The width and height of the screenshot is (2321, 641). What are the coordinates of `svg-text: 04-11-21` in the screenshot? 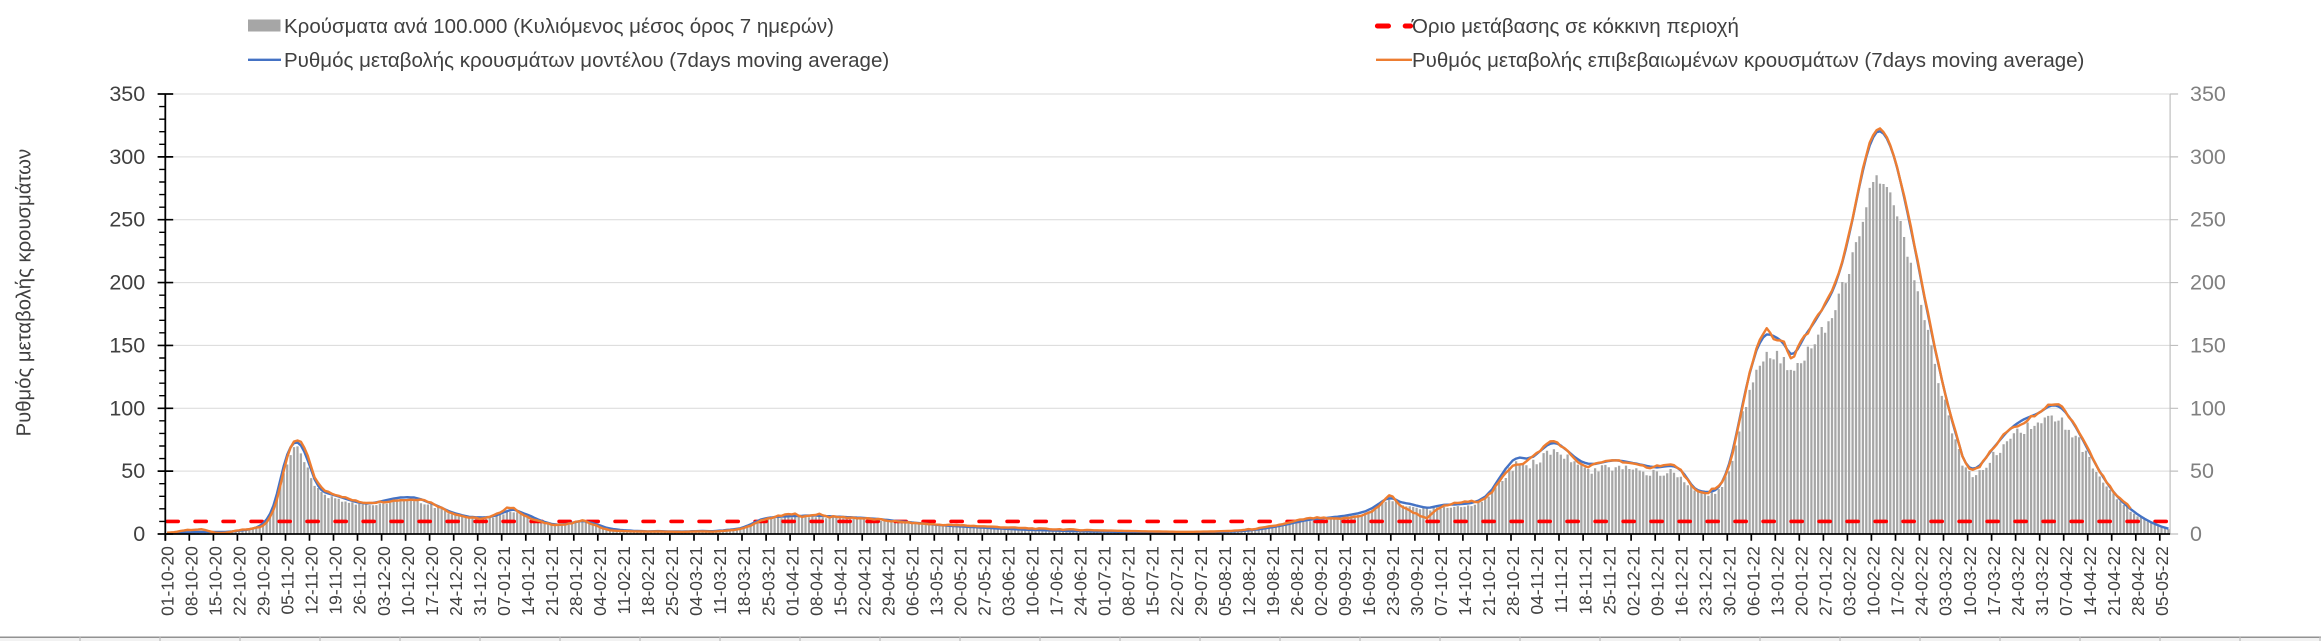 It's located at (1537, 580).